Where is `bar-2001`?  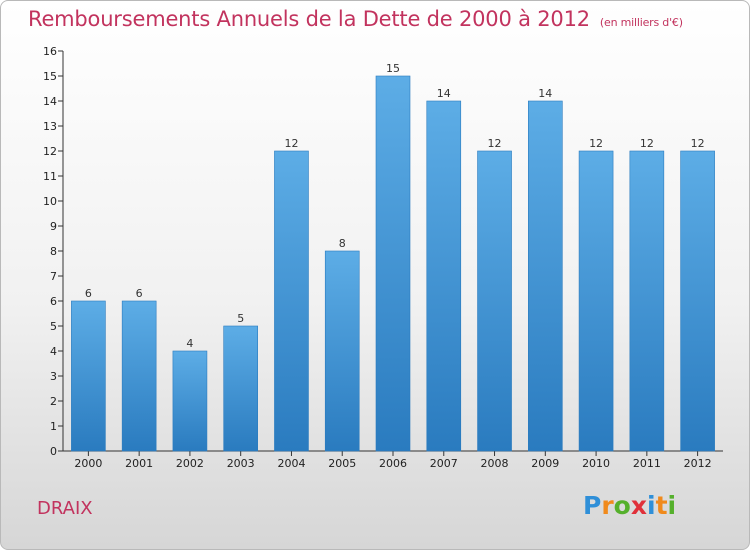
bar-2001 is located at coordinates (139, 376).